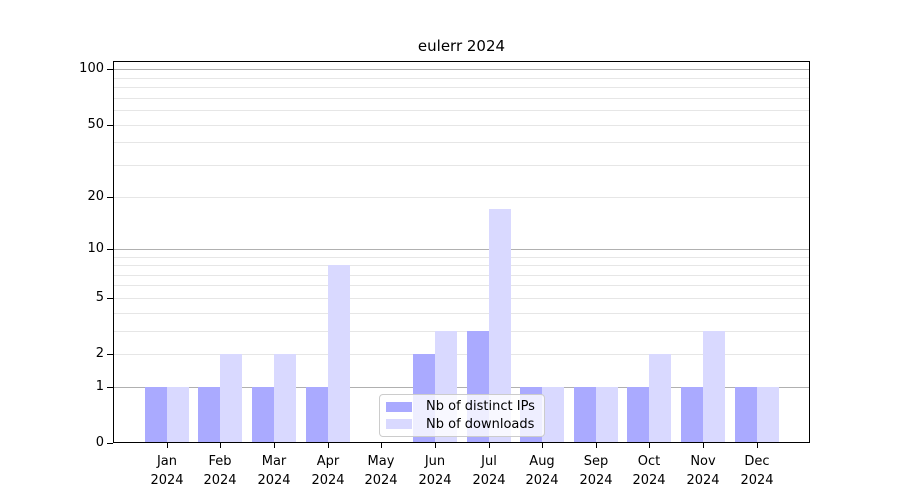 The height and width of the screenshot is (500, 900). What do you see at coordinates (328, 471) in the screenshot?
I see `x-tick-label-apr: Apr 2024` at bounding box center [328, 471].